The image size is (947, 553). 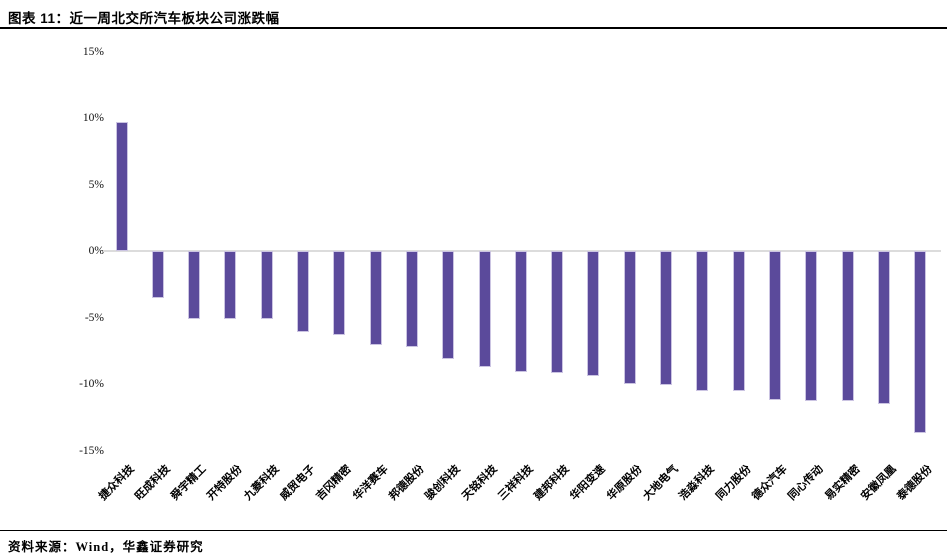 What do you see at coordinates (225, 483) in the screenshot?
I see `x-axis-label: 开特股份` at bounding box center [225, 483].